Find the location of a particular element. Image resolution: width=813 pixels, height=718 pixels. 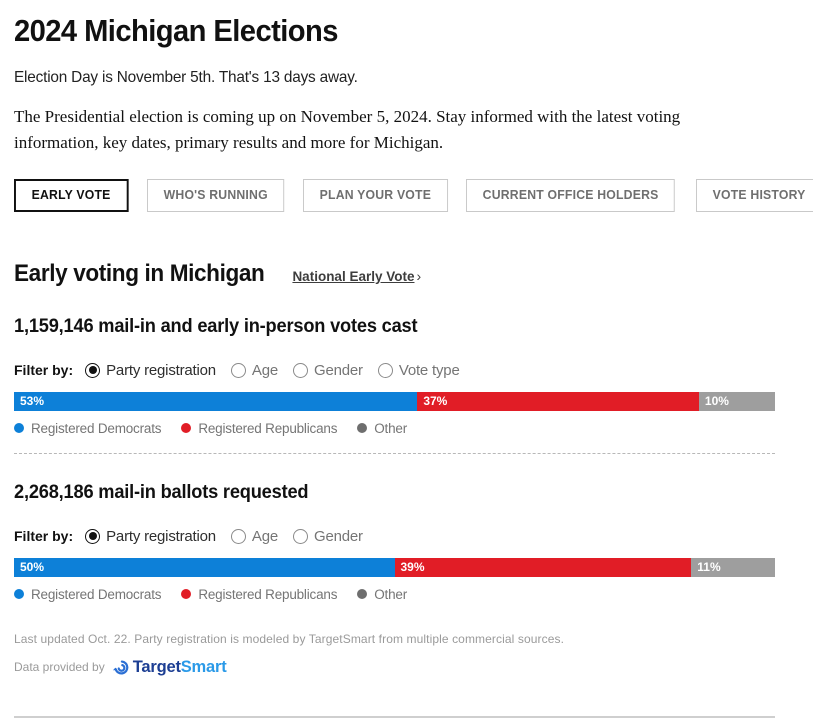

section-title: Early voting in Michigan is located at coordinates (139, 273).